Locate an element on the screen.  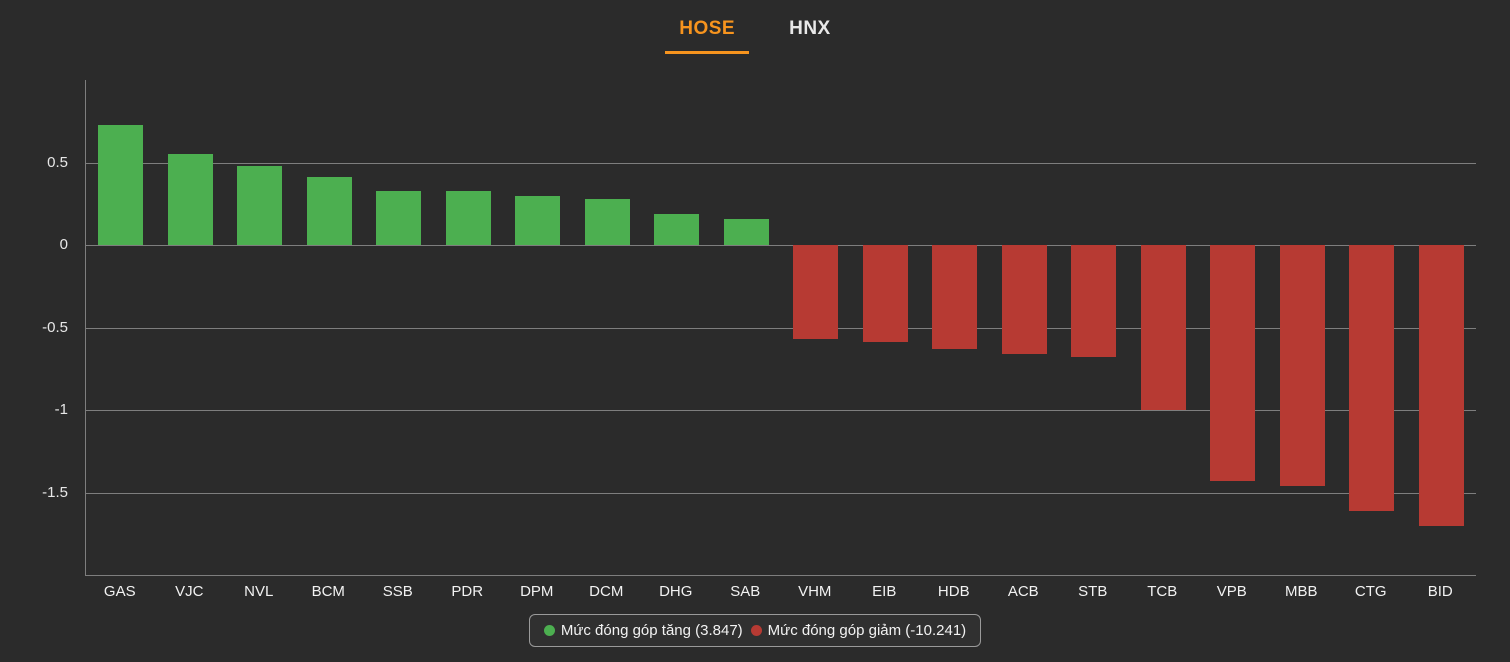
x-label-MBB: MBB is located at coordinates (1301, 591).